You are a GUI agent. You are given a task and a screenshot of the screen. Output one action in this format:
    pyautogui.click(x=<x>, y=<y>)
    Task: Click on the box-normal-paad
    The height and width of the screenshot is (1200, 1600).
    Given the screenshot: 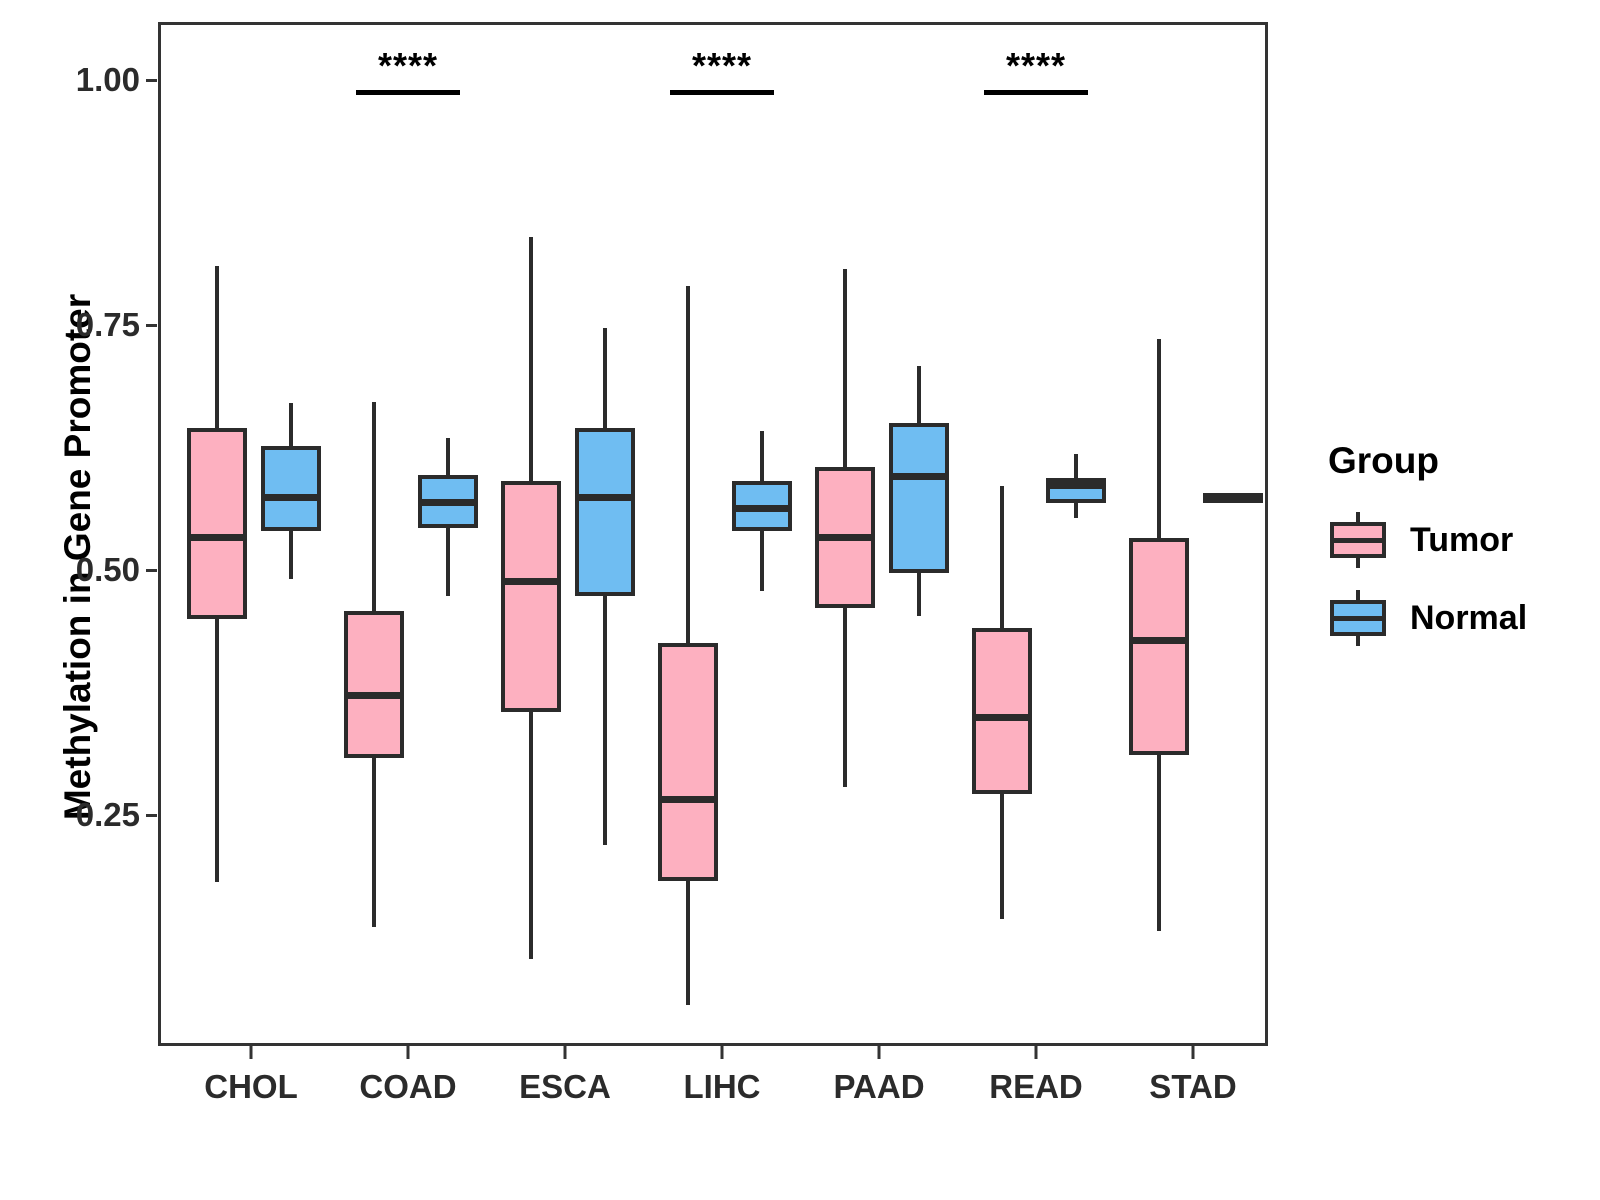 What is the action you would take?
    pyautogui.click(x=919, y=498)
    